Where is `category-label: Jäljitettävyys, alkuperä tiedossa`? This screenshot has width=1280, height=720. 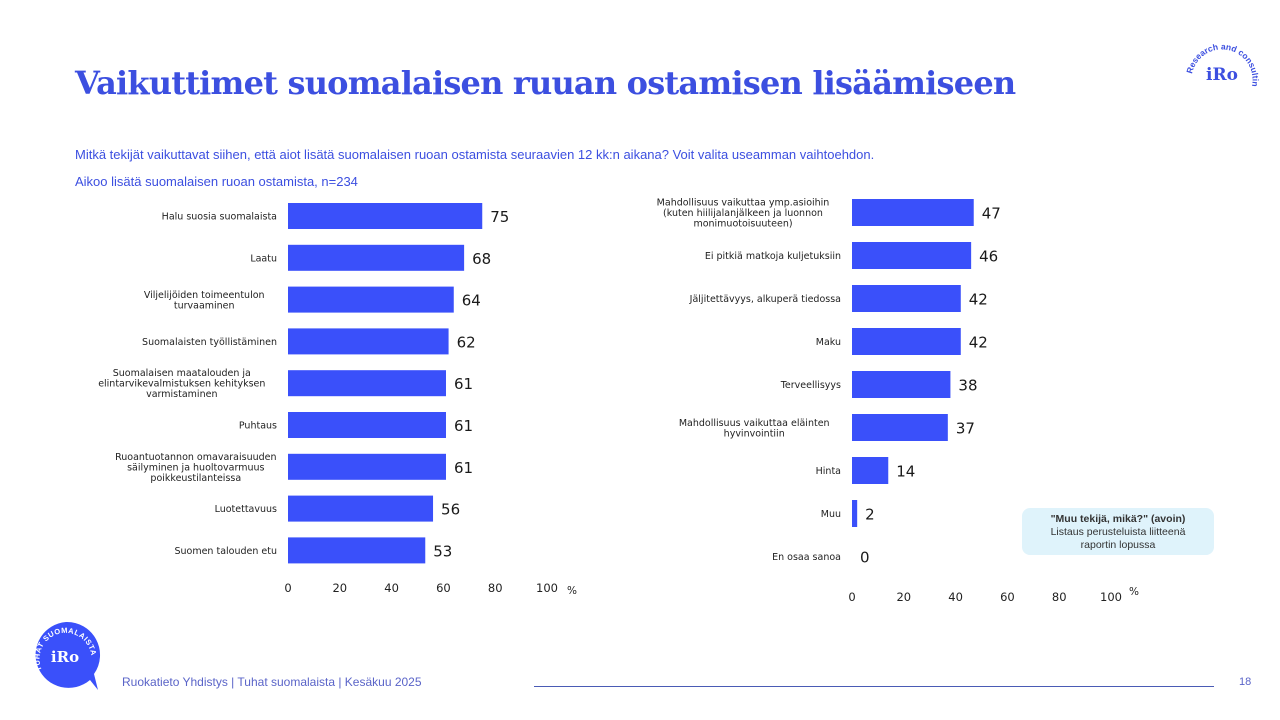 category-label: Jäljitettävyys, alkuperä tiedossa is located at coordinates (765, 299).